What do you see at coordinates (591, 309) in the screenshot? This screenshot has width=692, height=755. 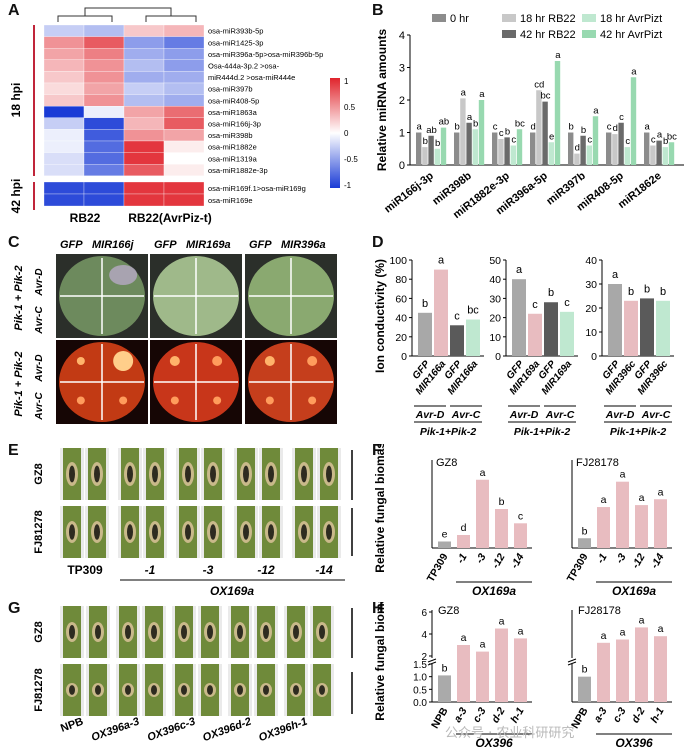 I see `y-tick-label: 20` at bounding box center [591, 309].